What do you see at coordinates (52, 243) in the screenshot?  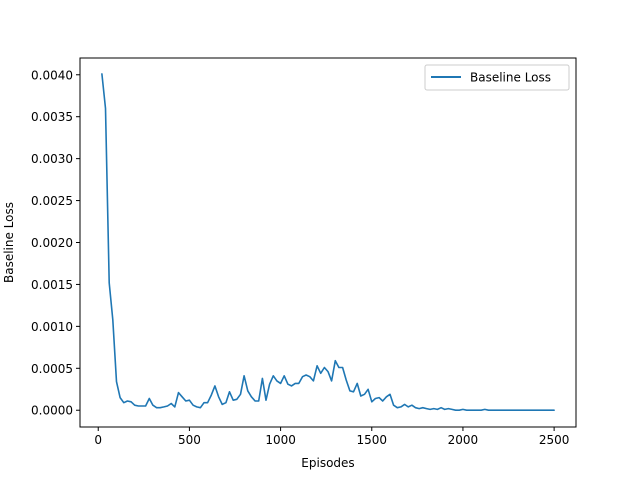 I see `y-tick-label: 0.0020` at bounding box center [52, 243].